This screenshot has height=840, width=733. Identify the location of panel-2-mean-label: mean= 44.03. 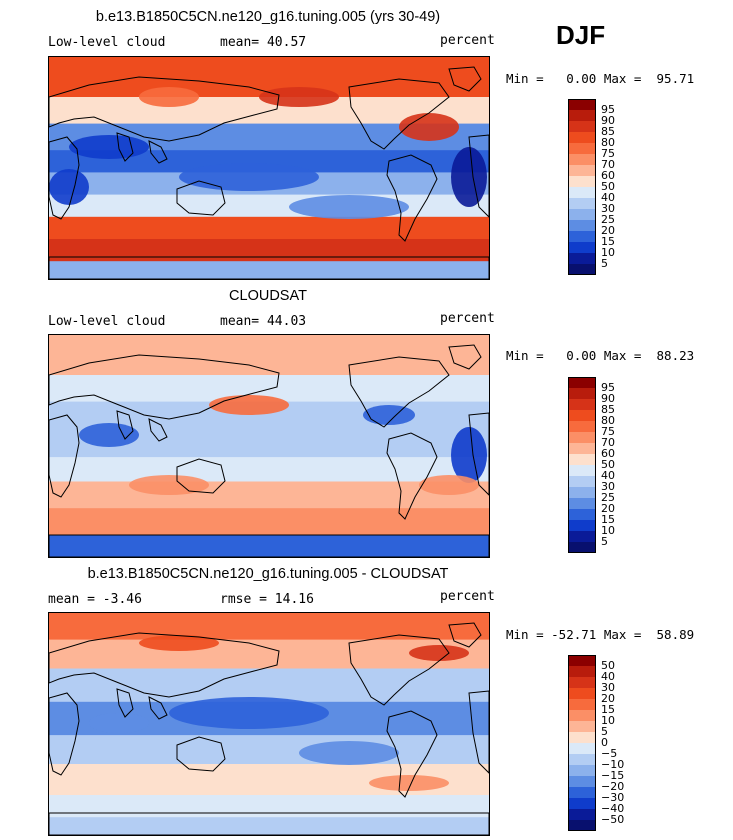
(263, 321).